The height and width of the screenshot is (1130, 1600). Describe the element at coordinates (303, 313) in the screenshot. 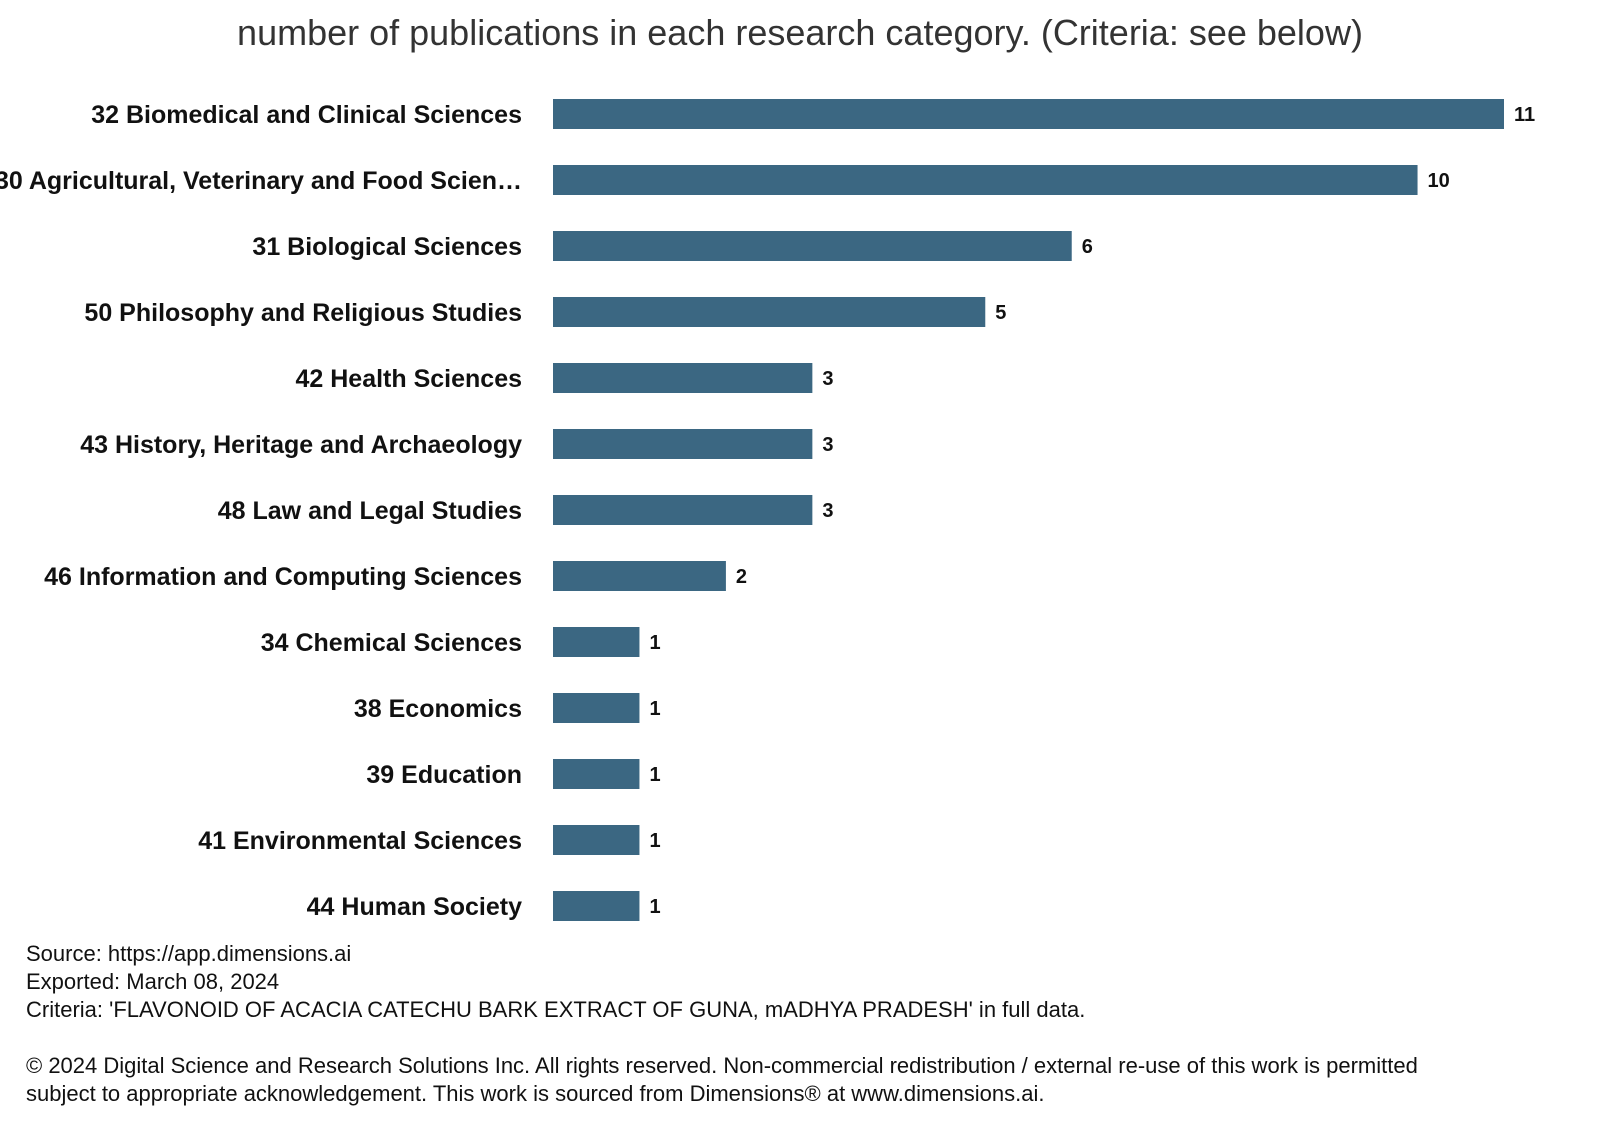

I see `category-label: 50 Philosophy and Religious Studies` at that location.